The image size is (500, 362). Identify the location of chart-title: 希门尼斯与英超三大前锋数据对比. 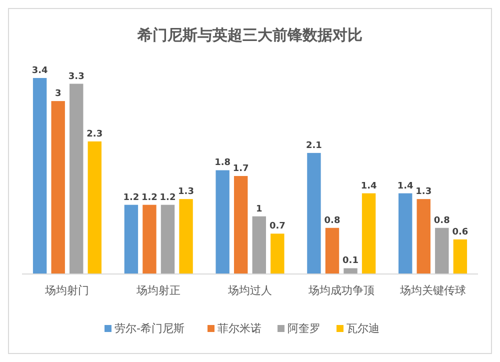
(249, 35).